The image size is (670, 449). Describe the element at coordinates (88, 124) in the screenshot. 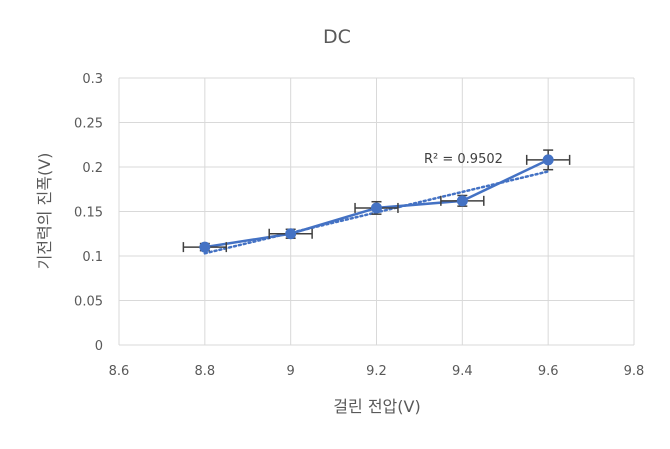

I see `y-tick-label: 0.25` at that location.